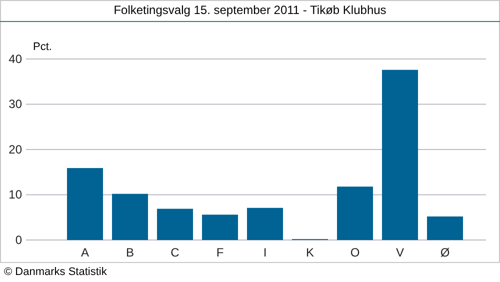 The height and width of the screenshot is (282, 500). Describe the element at coordinates (15, 149) in the screenshot. I see `y-tick-label: 20` at that location.